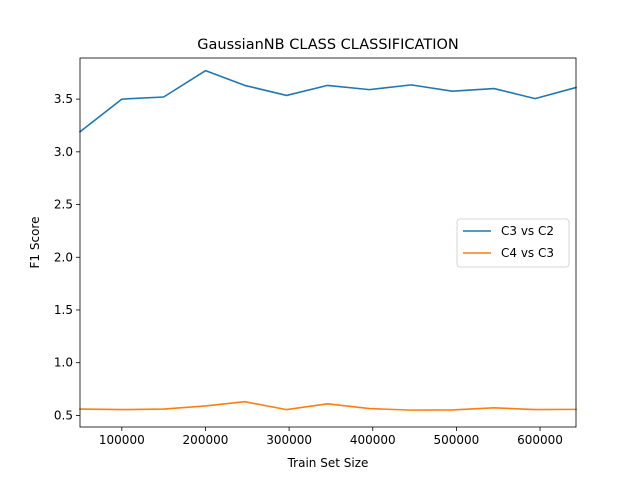 The image size is (640, 480). I want to click on y-tick-label: 3.5, so click(63, 99).